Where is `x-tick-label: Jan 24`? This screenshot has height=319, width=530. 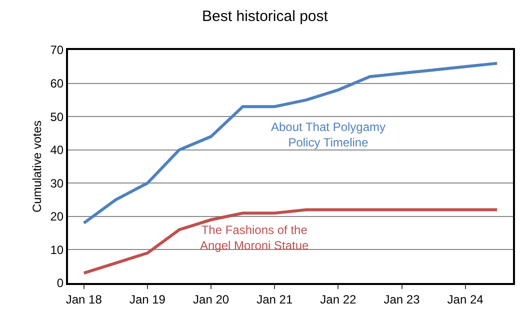 x-tick-label: Jan 24 is located at coordinates (465, 299).